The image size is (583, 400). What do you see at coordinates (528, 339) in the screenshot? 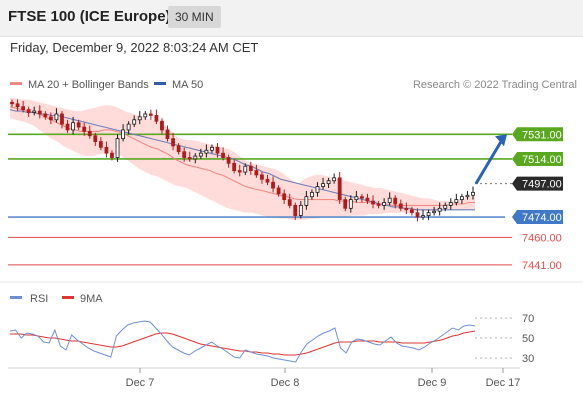
I see `rsi-tick-label-50: 50` at bounding box center [528, 339].